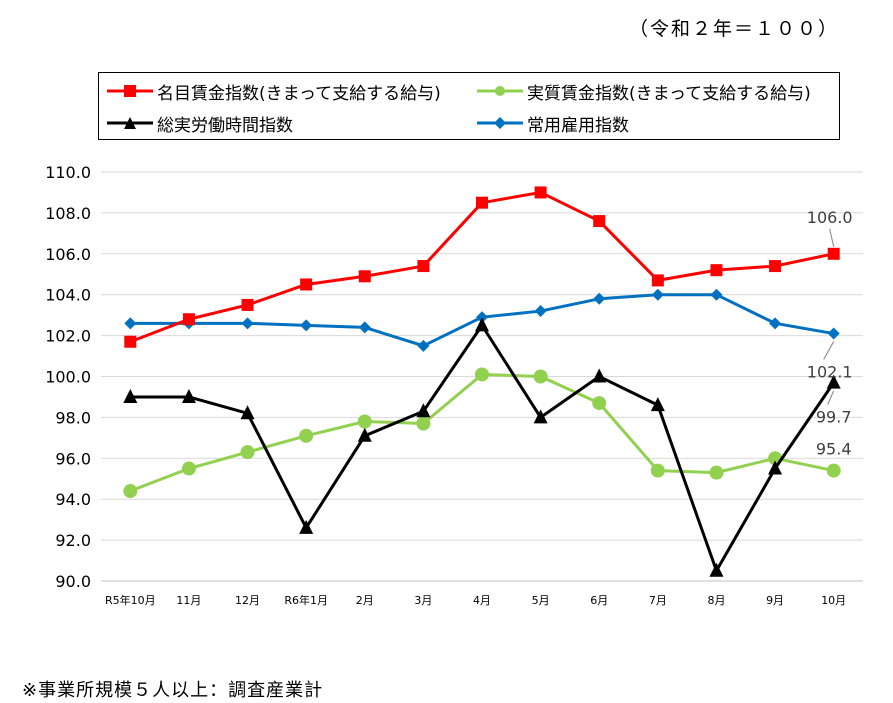 This screenshot has height=703, width=893. Describe the element at coordinates (834, 449) in the screenshot. I see `data-label: 95.4` at that location.